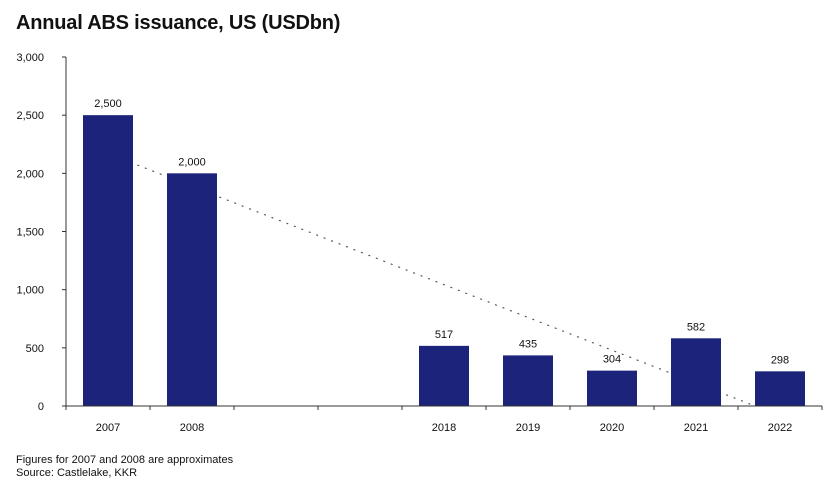 The image size is (830, 489). What do you see at coordinates (108, 261) in the screenshot?
I see `bar-2007` at bounding box center [108, 261].